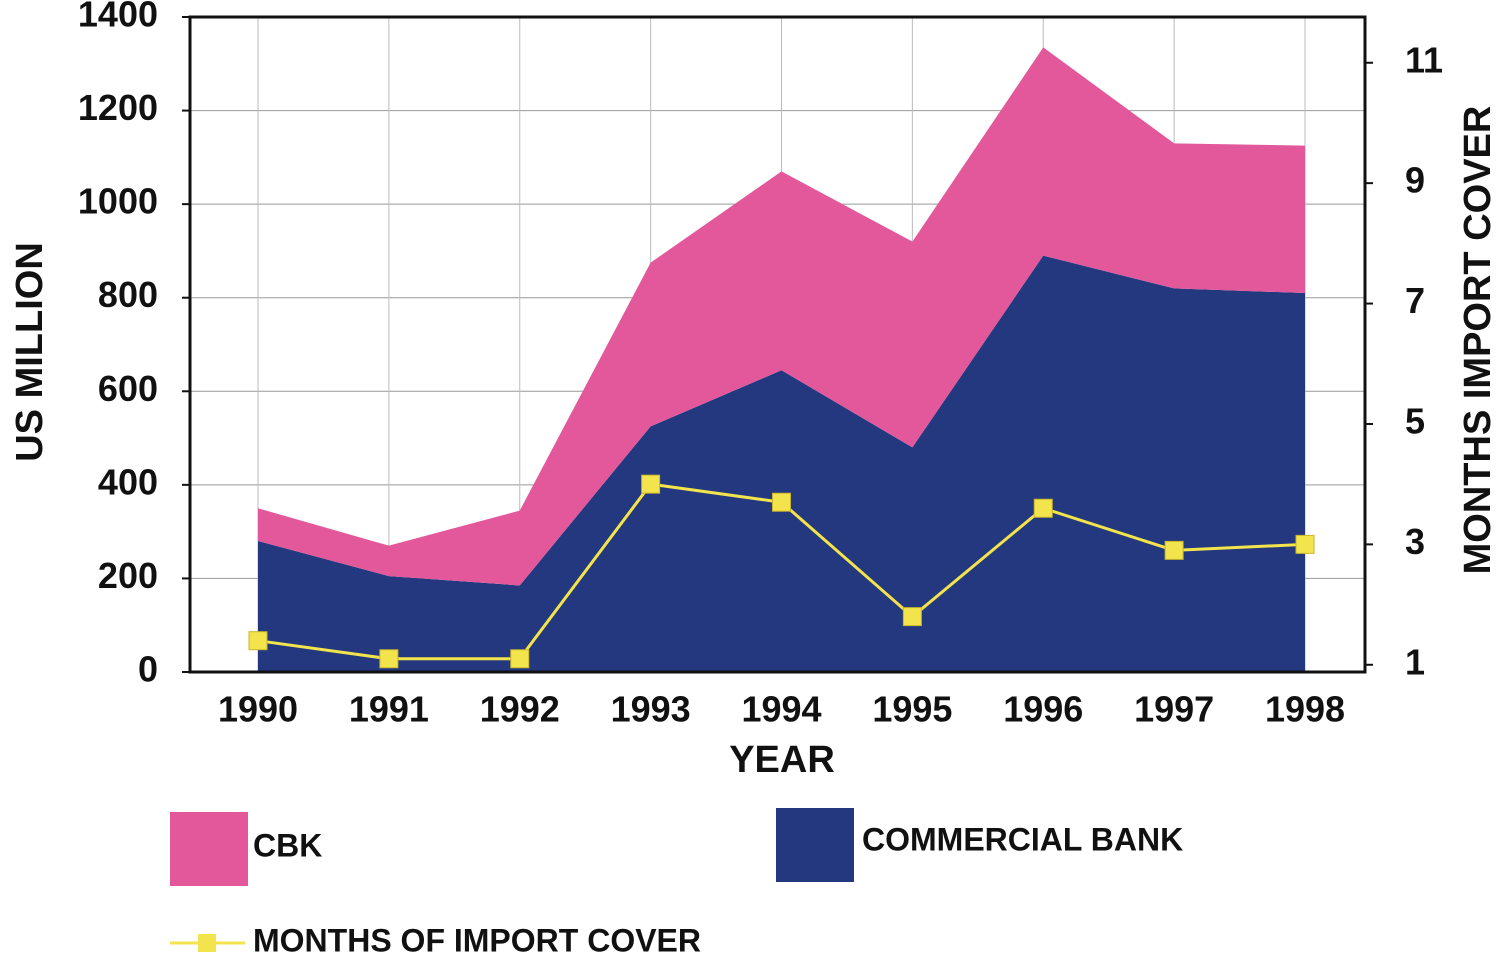 The height and width of the screenshot is (965, 1506). Describe the element at coordinates (148, 669) in the screenshot. I see `y-tick-label: 0` at that location.